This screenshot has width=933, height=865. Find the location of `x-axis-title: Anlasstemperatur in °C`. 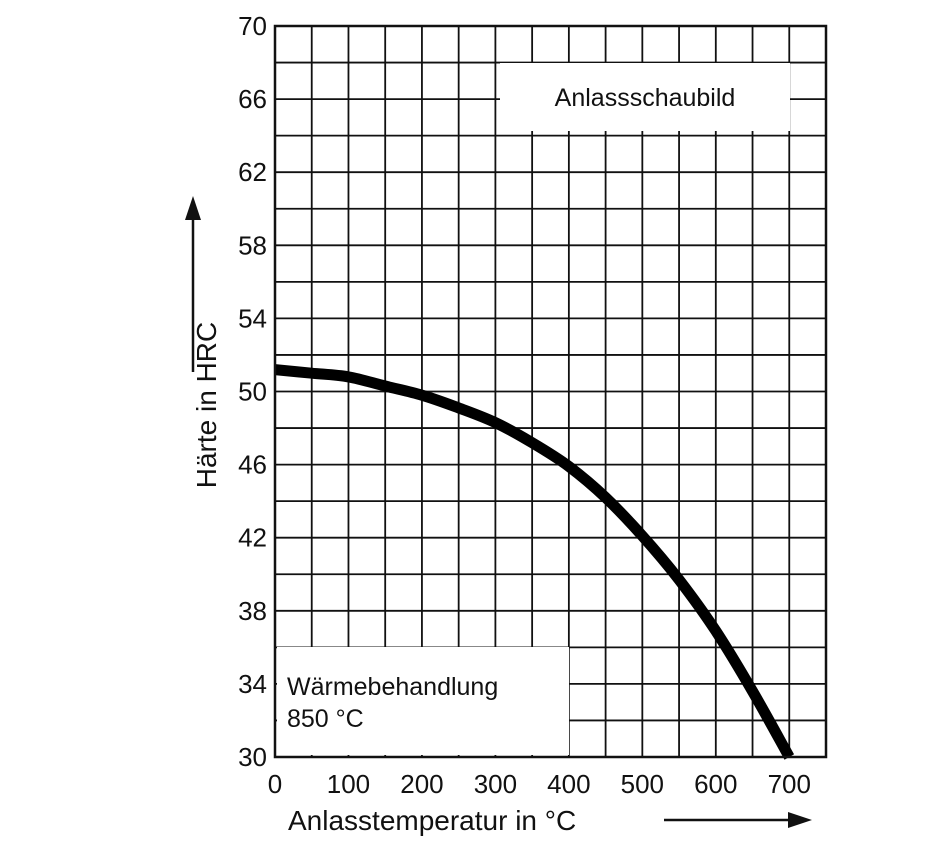

x-axis-title: Anlasstemperatur in °C is located at coordinates (432, 820).